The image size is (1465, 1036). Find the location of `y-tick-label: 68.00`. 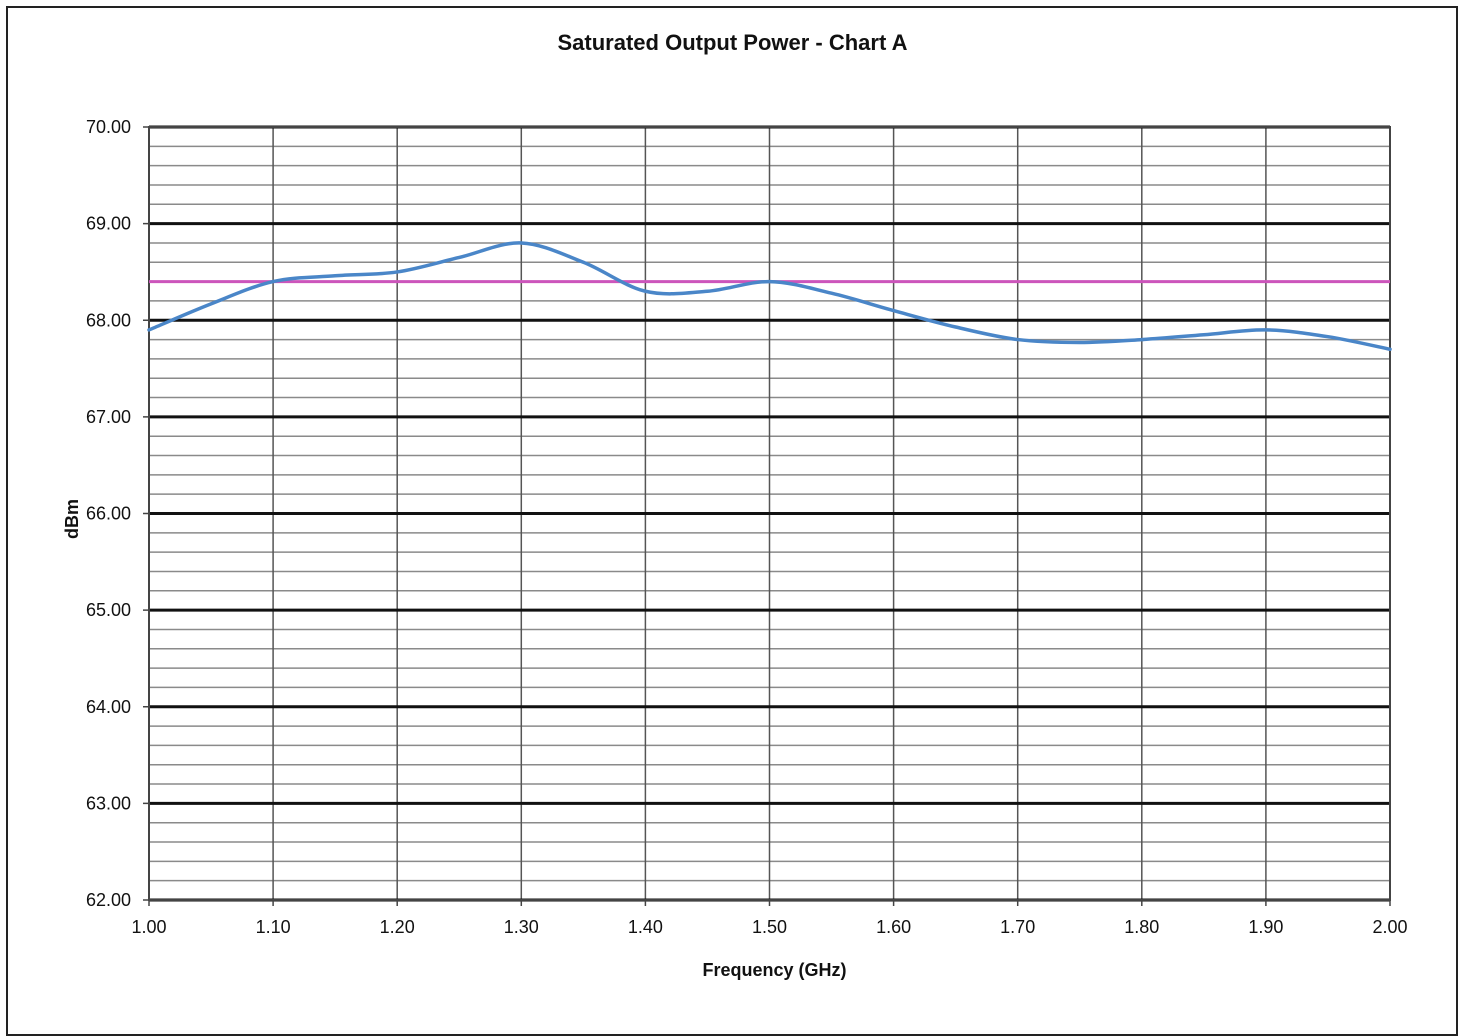

y-tick-label: 68.00 is located at coordinates (108, 320).